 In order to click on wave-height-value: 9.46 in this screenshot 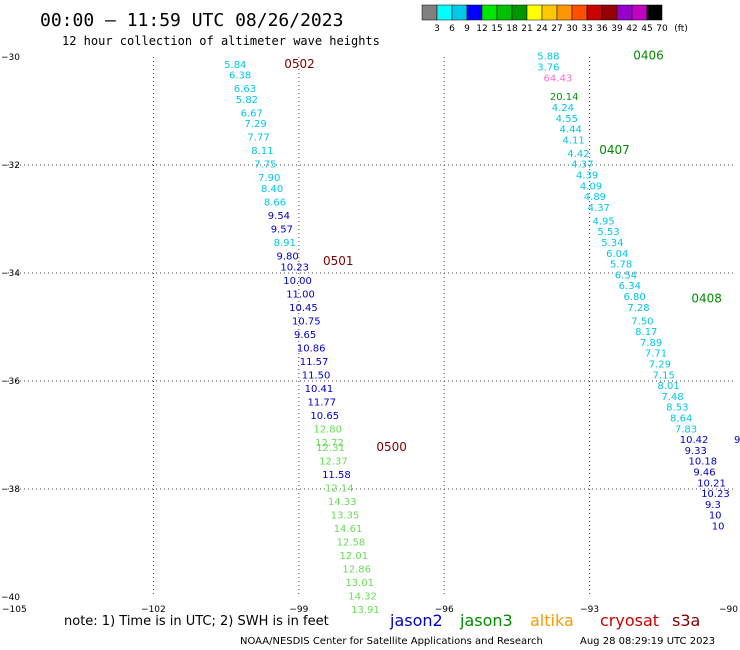, I will do `click(704, 473)`.